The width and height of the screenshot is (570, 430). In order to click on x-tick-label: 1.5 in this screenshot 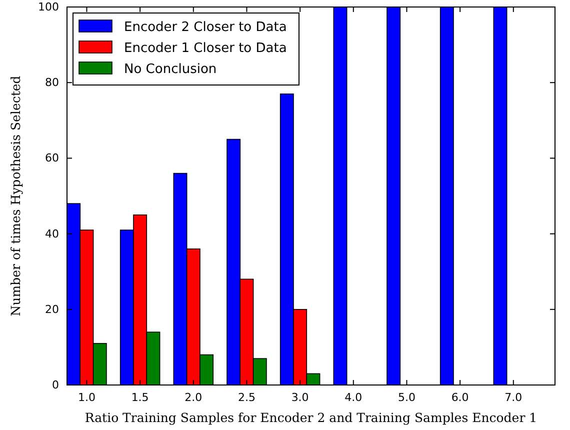, I will do `click(140, 397)`.